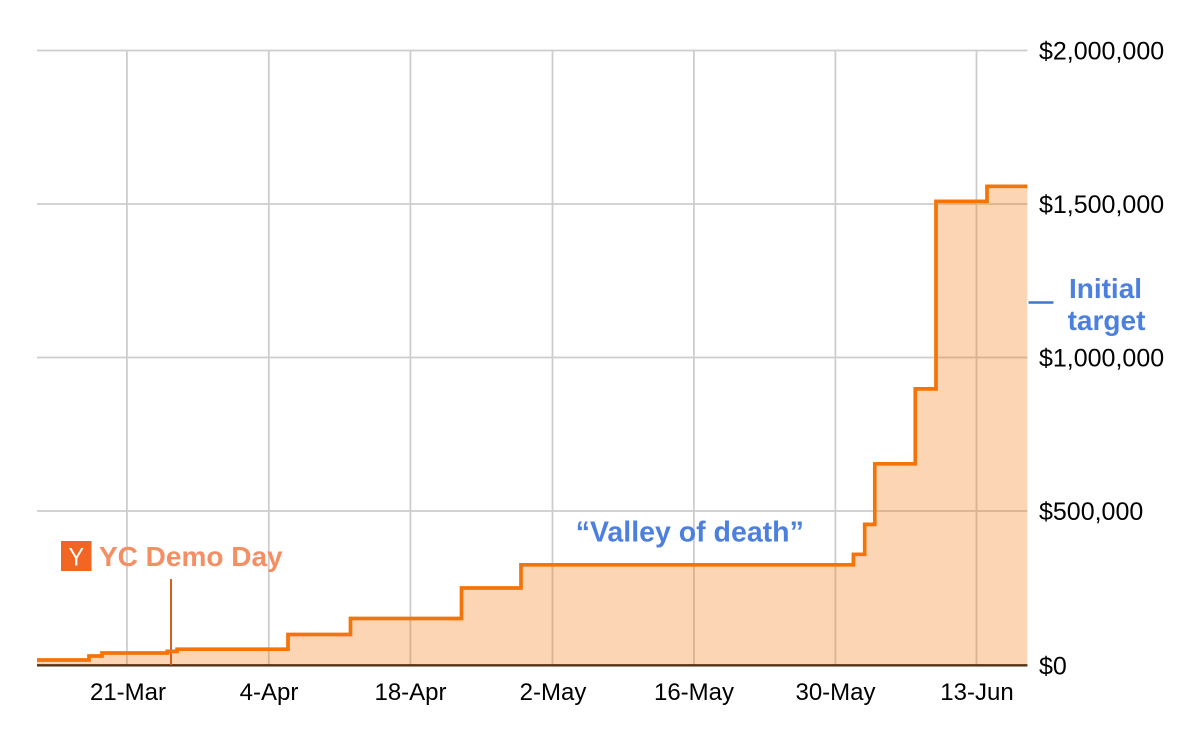  I want to click on svg-text: $2,000,000, so click(1101, 52).